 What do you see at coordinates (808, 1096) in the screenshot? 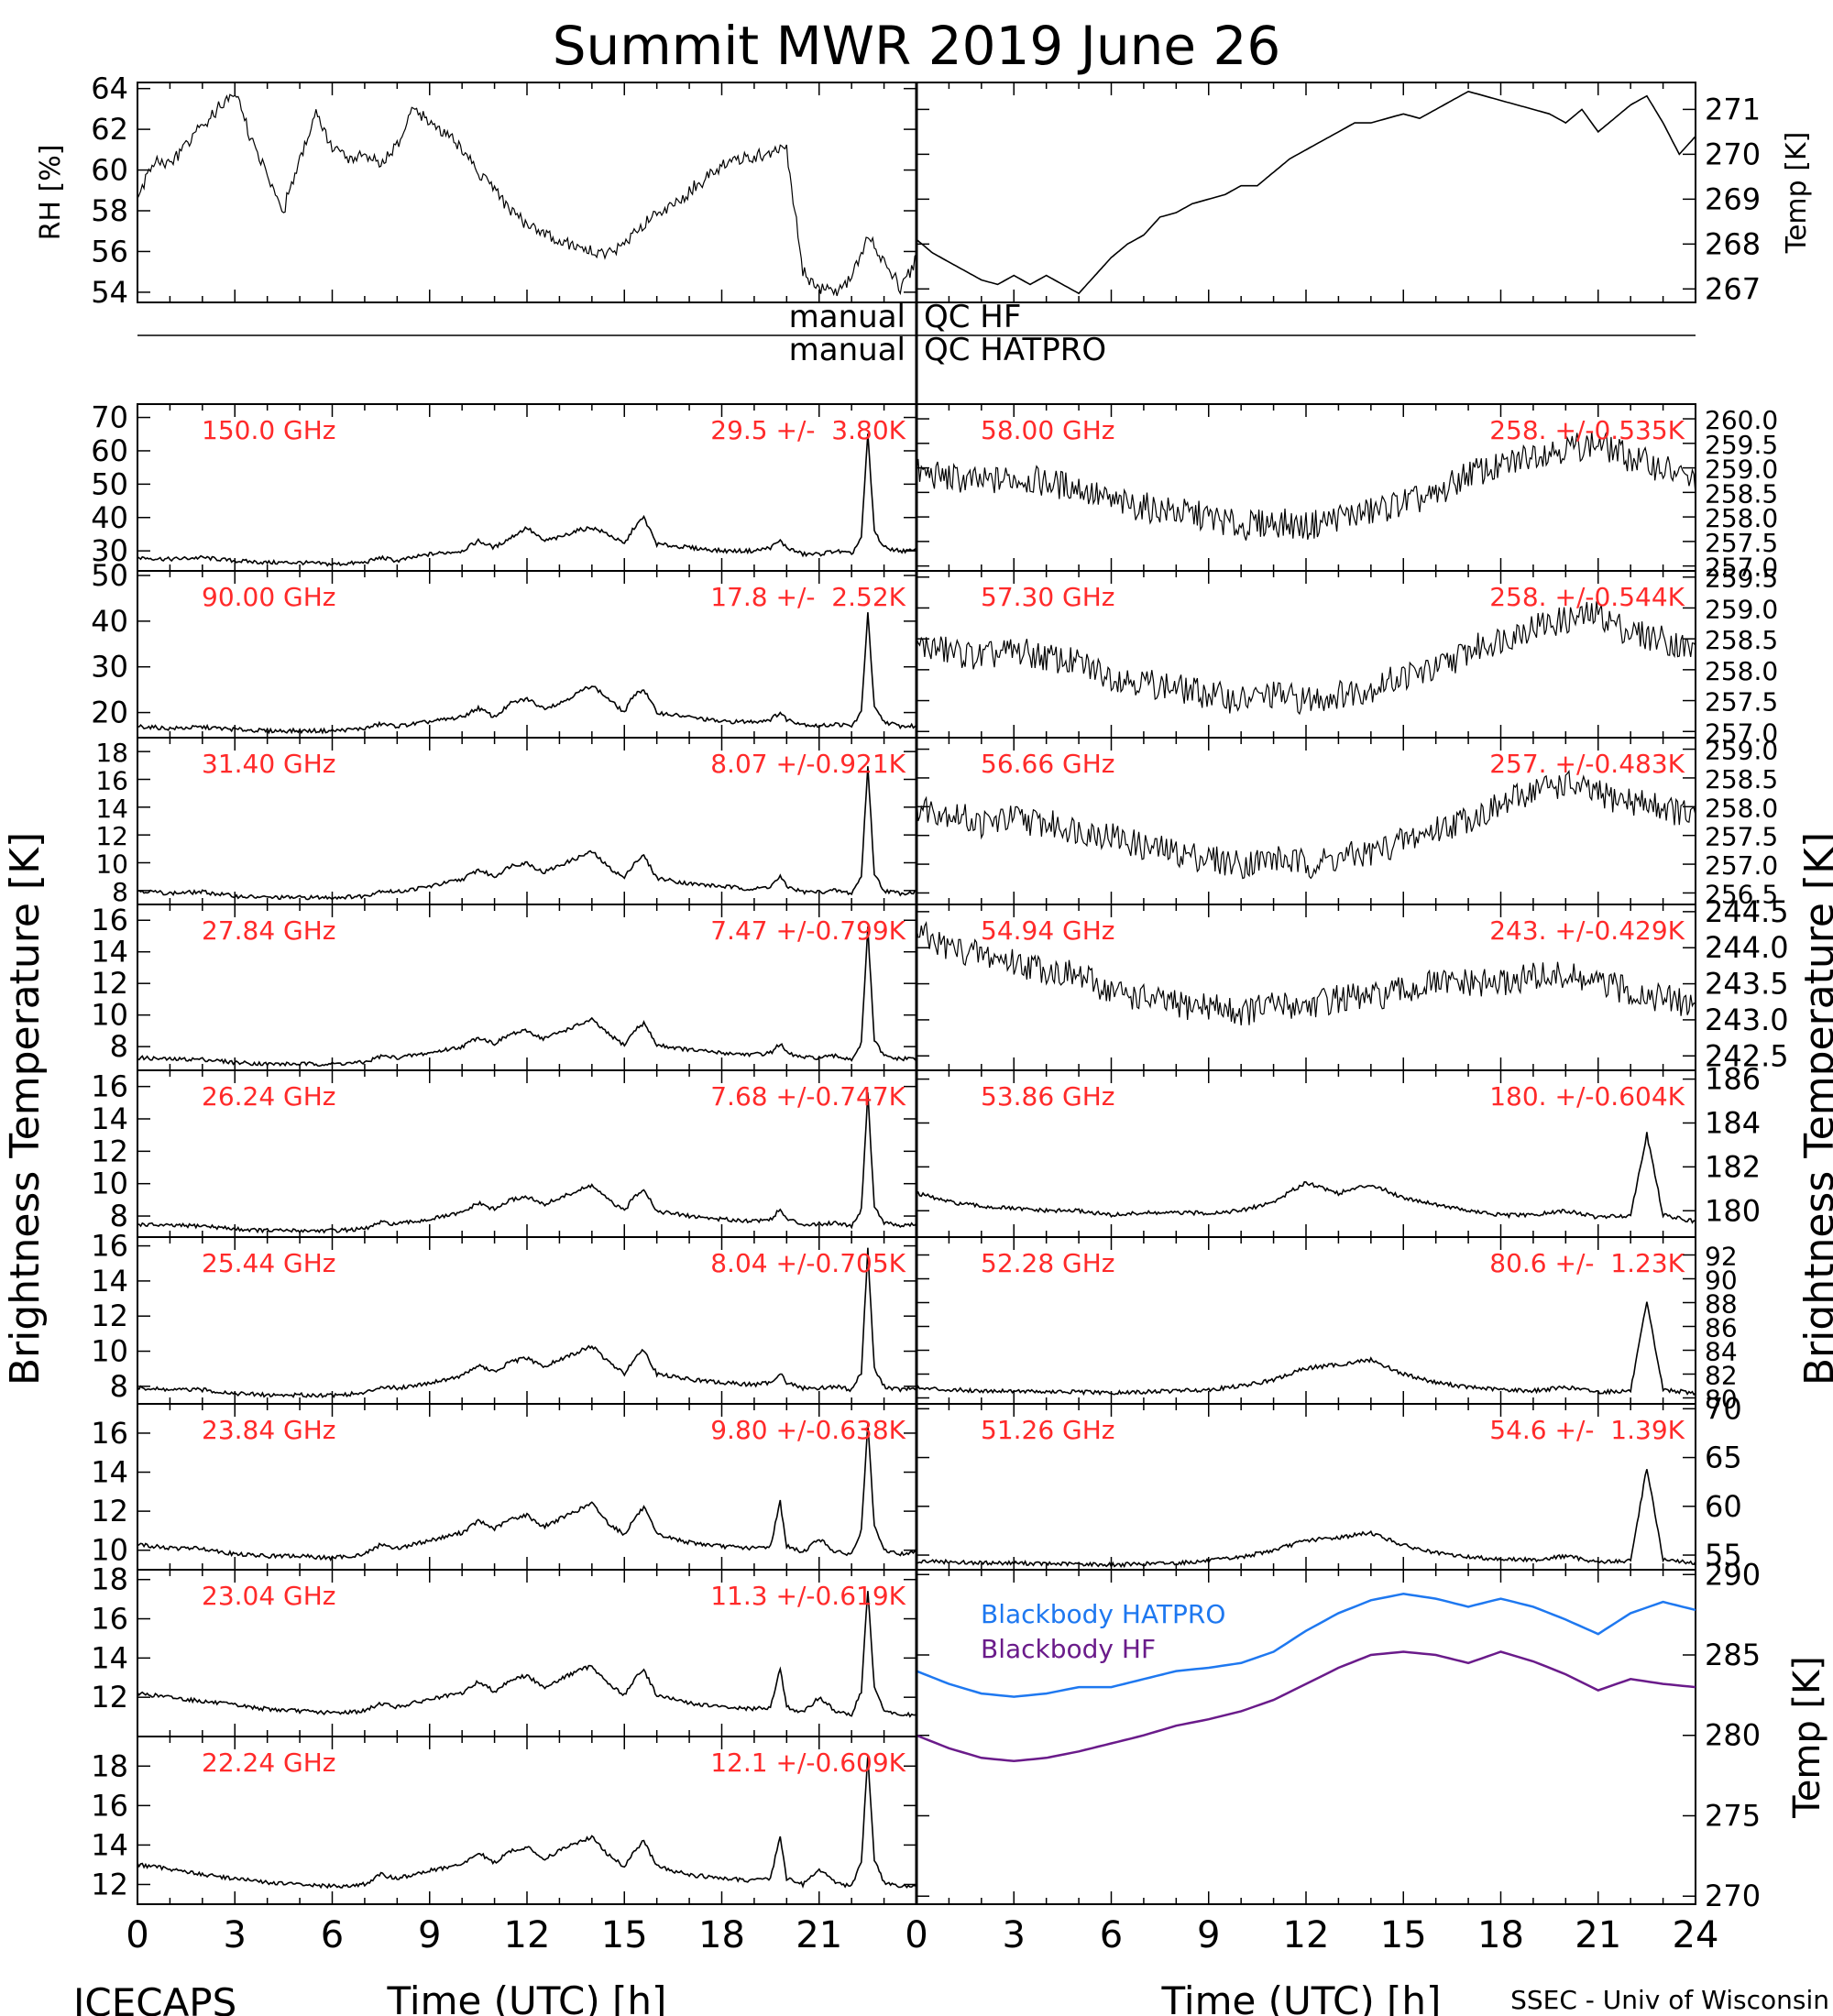
I see `channel-stat: 7.68 +/-0.747K` at bounding box center [808, 1096].